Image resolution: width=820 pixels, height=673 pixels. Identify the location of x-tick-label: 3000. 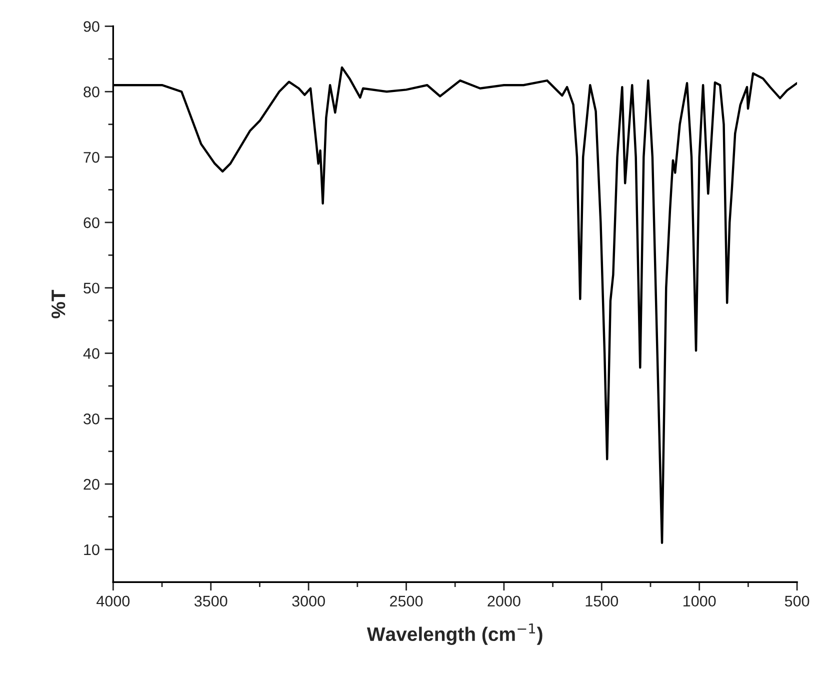
(308, 601).